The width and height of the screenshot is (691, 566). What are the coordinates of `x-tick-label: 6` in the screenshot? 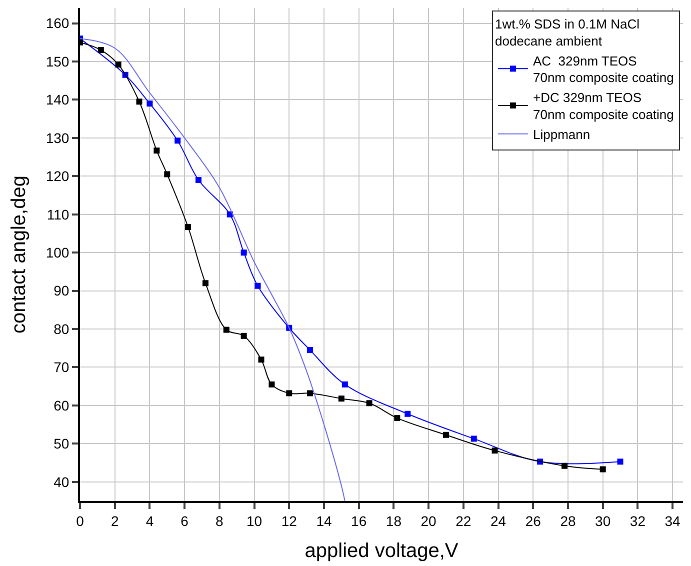 It's located at (184, 520).